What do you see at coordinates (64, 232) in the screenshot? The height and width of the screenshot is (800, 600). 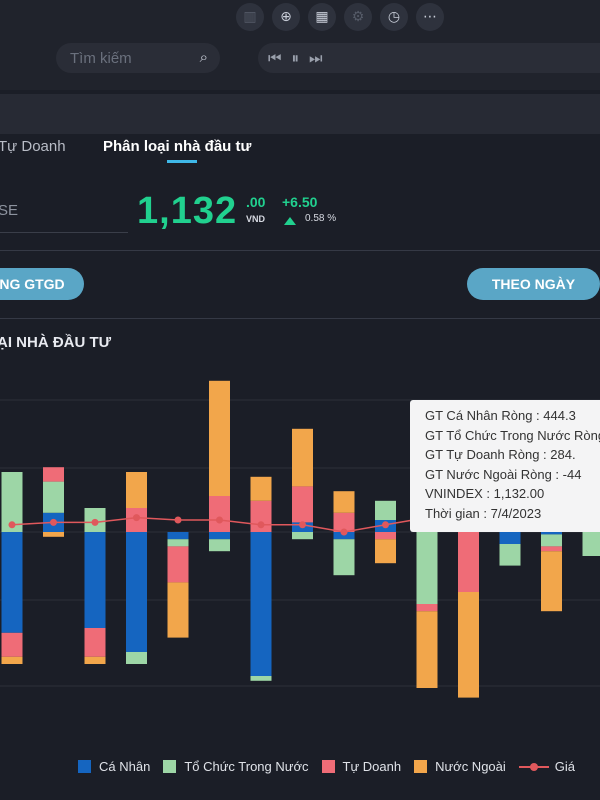 I see `symbol-underline` at bounding box center [64, 232].